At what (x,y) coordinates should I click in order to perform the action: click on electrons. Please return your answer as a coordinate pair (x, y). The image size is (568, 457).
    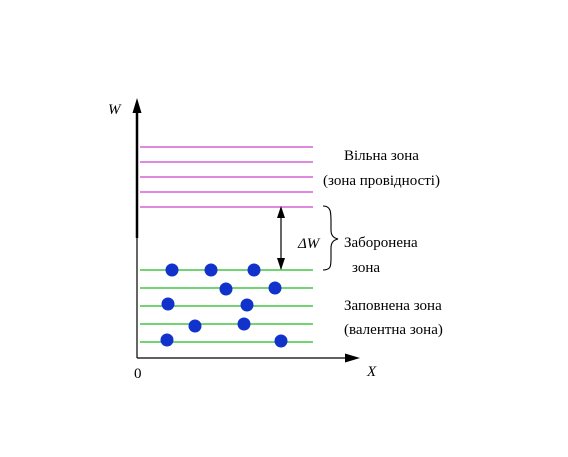
    Looking at the image, I should click on (224, 305).